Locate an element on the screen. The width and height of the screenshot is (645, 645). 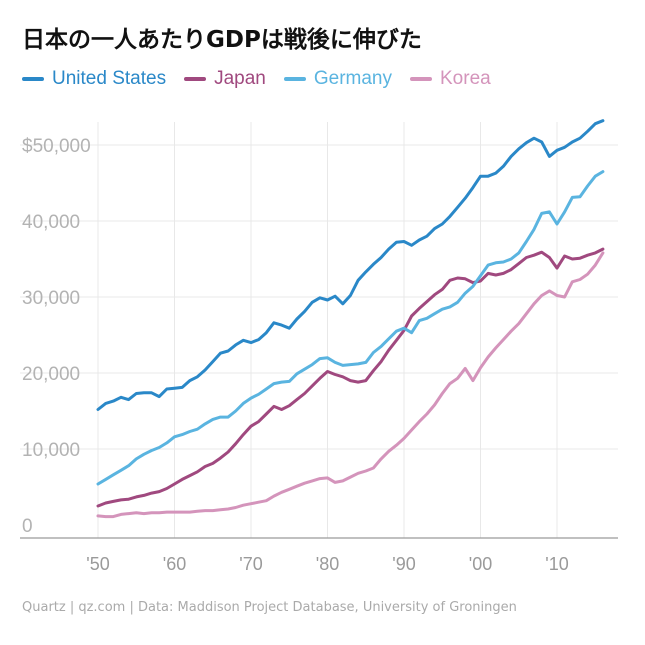
x-tick-label: '60 is located at coordinates (174, 564).